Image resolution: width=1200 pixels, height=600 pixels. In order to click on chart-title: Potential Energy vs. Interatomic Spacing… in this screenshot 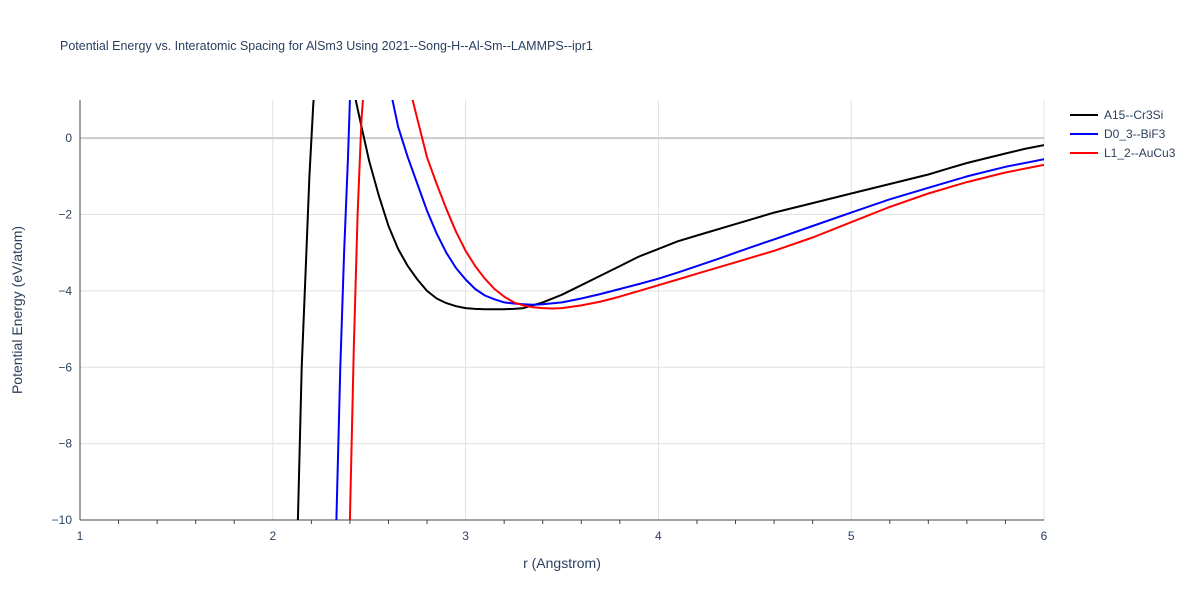, I will do `click(326, 46)`.